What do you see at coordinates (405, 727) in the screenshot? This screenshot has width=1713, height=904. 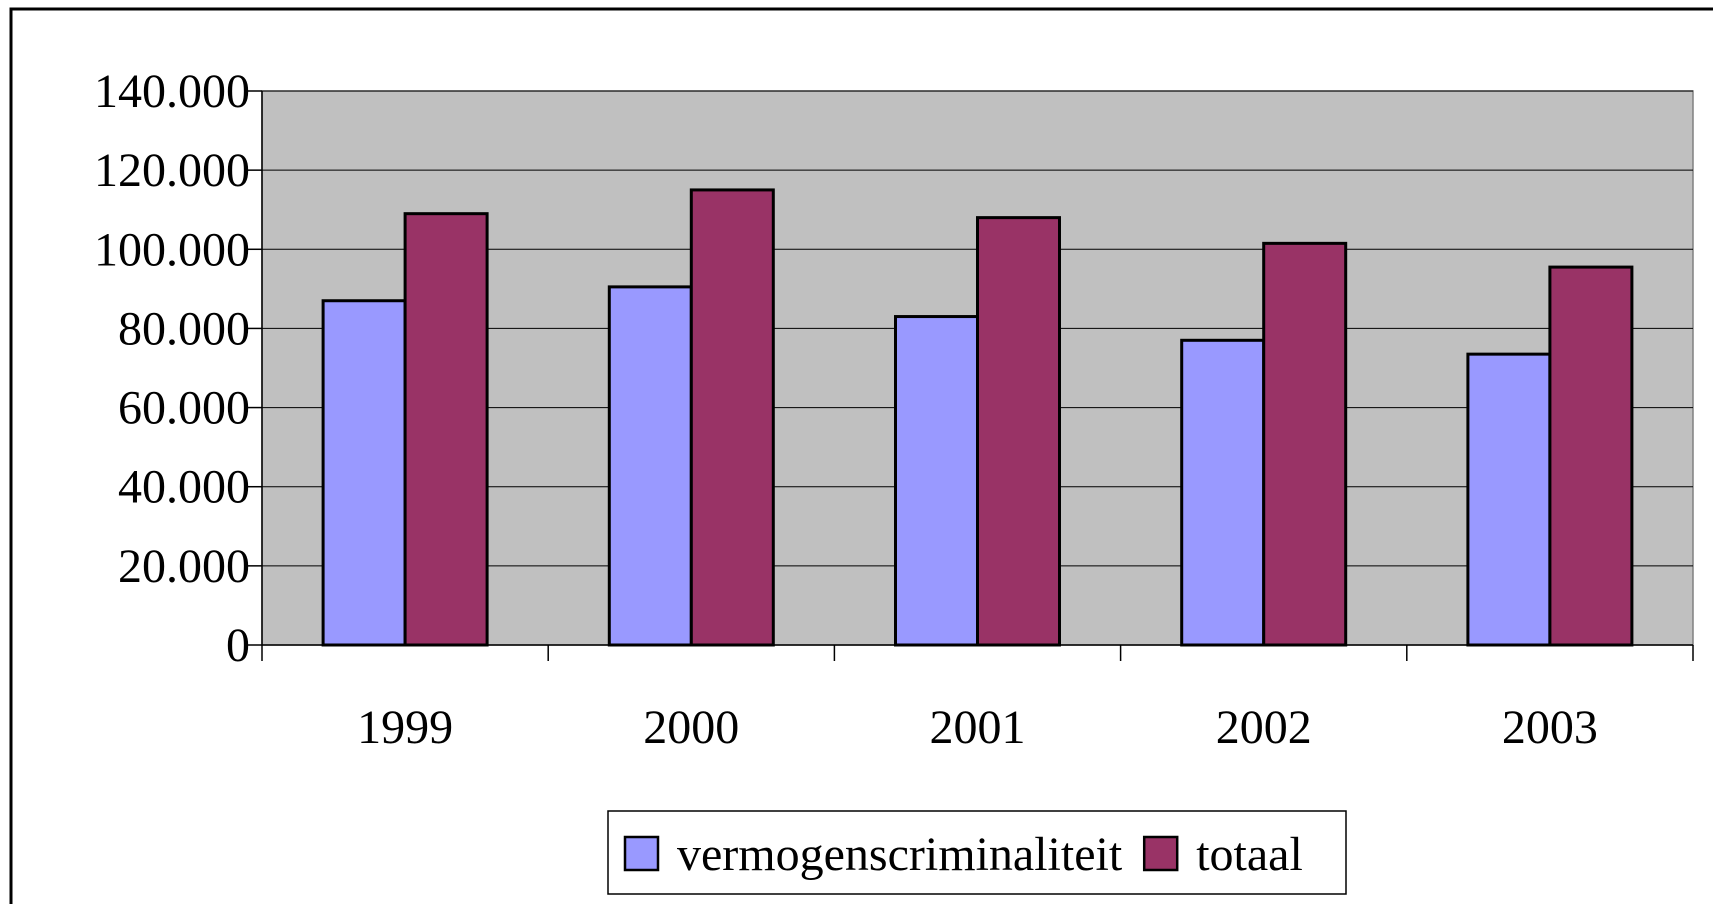 I see `x-tick-label: 1999` at bounding box center [405, 727].